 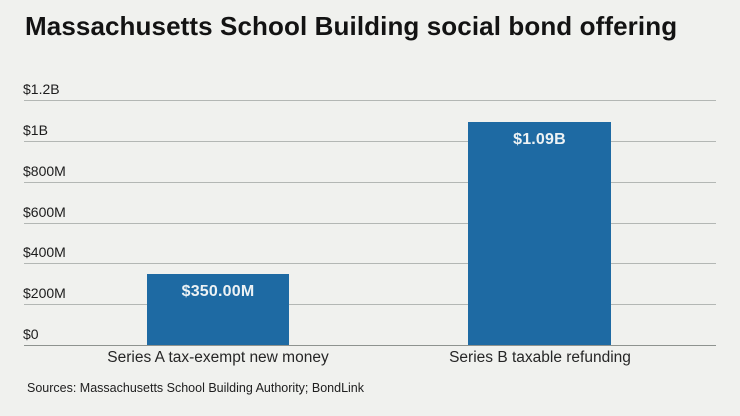 What do you see at coordinates (44, 211) in the screenshot?
I see `y-tick-label: $600M` at bounding box center [44, 211].